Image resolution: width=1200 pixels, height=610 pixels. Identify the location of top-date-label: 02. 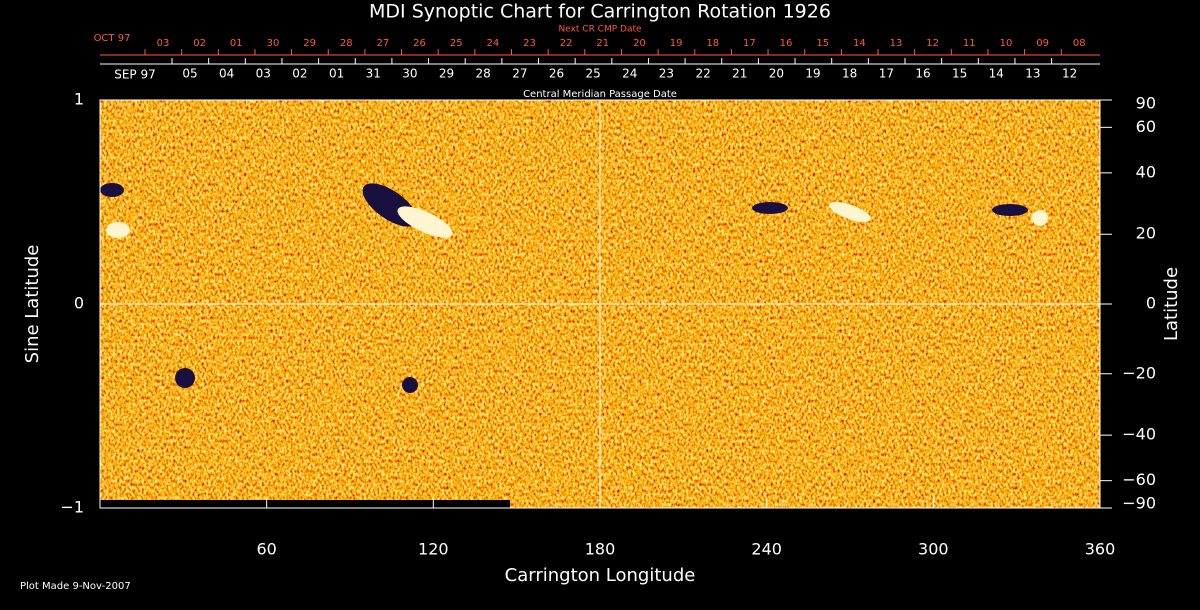
(199, 43).